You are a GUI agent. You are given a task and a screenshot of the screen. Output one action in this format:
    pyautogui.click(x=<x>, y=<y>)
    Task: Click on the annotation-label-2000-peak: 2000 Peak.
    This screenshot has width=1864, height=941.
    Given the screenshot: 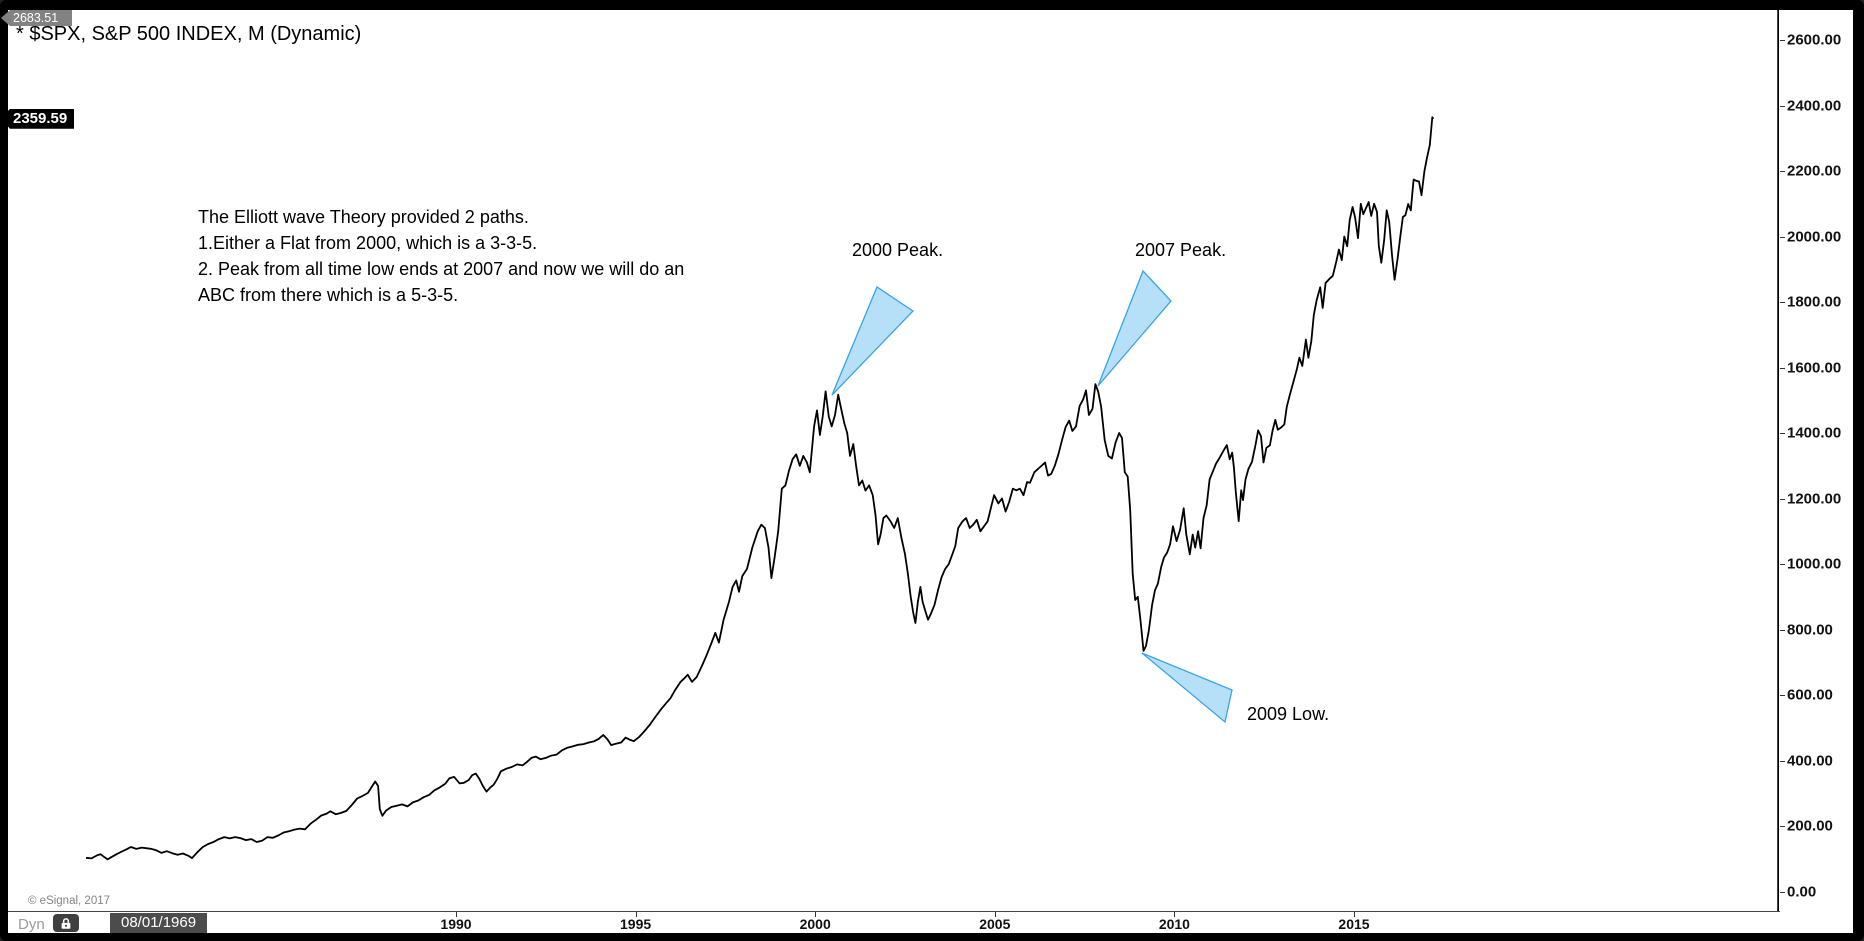 What is the action you would take?
    pyautogui.click(x=898, y=250)
    